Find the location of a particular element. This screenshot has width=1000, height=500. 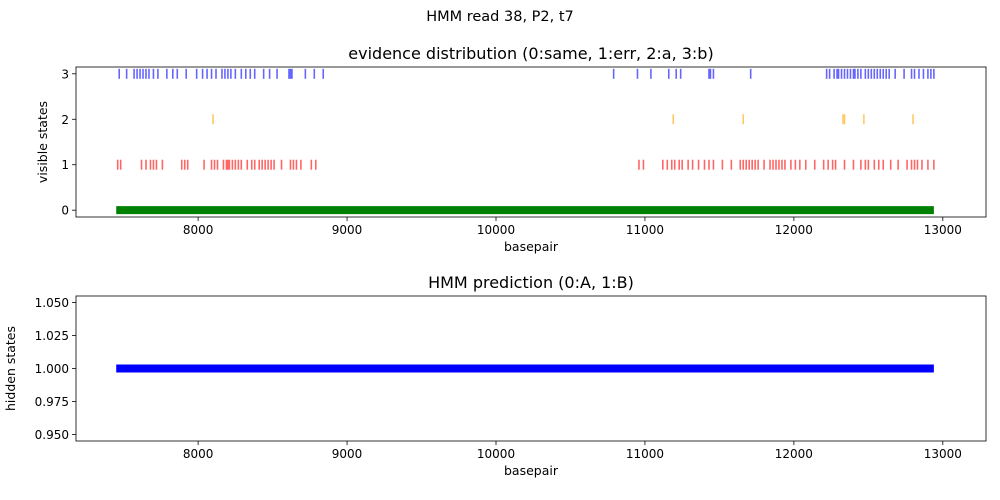

y-tick-label: 1.050 is located at coordinates (52, 303).